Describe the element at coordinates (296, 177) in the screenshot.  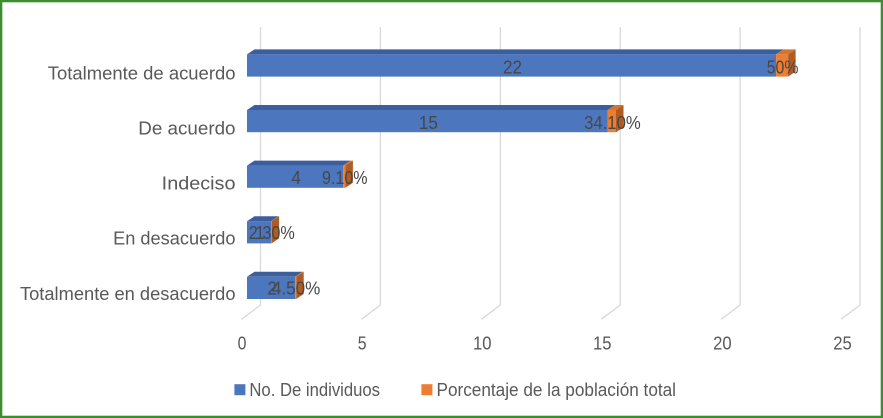
I see `svg-text: 4` at that location.